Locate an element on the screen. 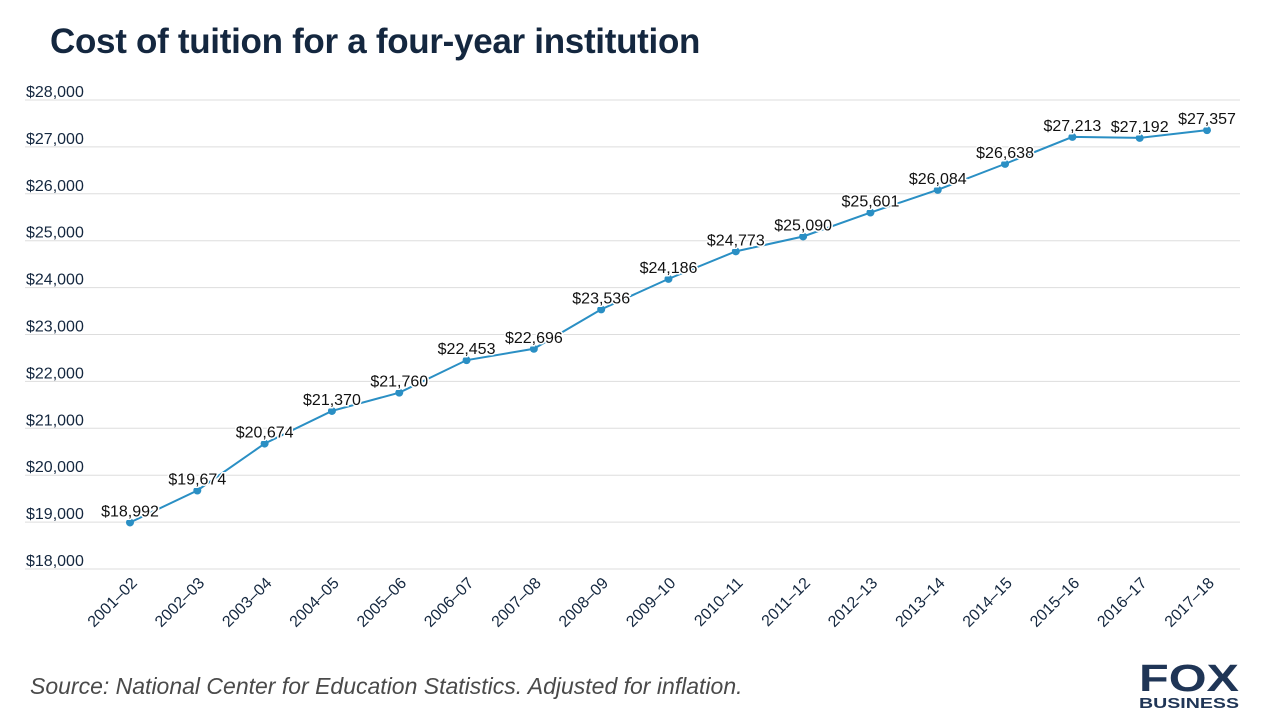 The image size is (1280, 720). x-tick-label: 2009–10 is located at coordinates (651, 603).